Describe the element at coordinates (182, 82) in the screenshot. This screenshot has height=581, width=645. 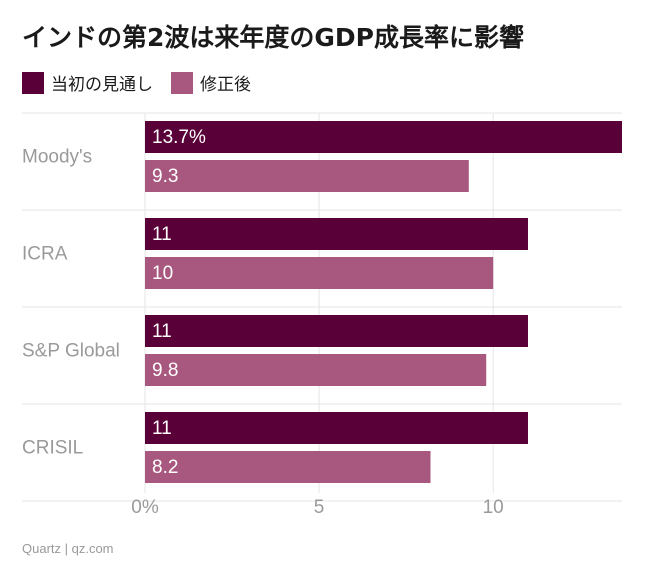
I see `legend-swatch-revised` at that location.